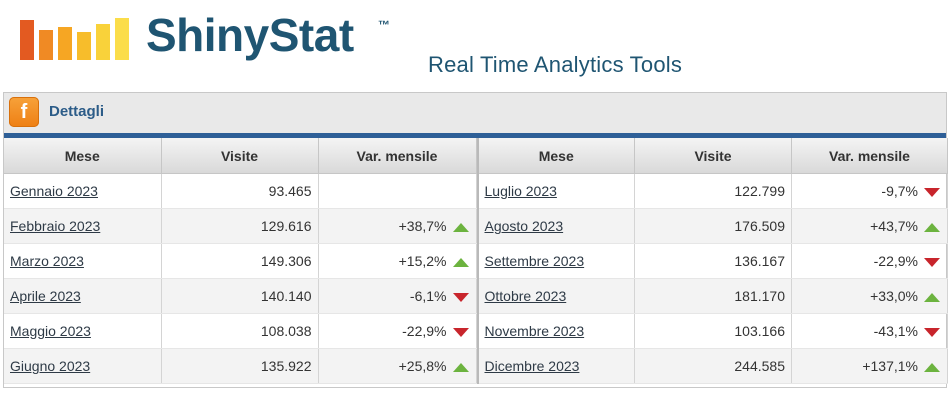 This screenshot has width=950, height=414. I want to click on table-row: Aprile 2023 140.140 -6,1%, so click(240, 296).